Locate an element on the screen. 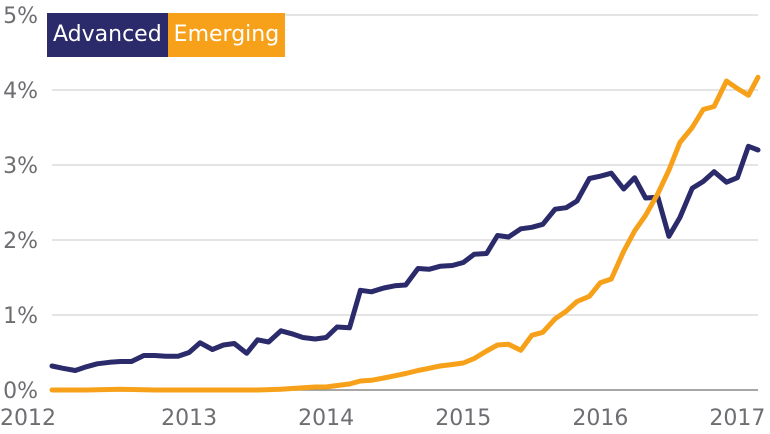 This screenshot has width=770, height=434. y-axis: 0% 1% 2% 3% 4% 5% is located at coordinates (20, 204).